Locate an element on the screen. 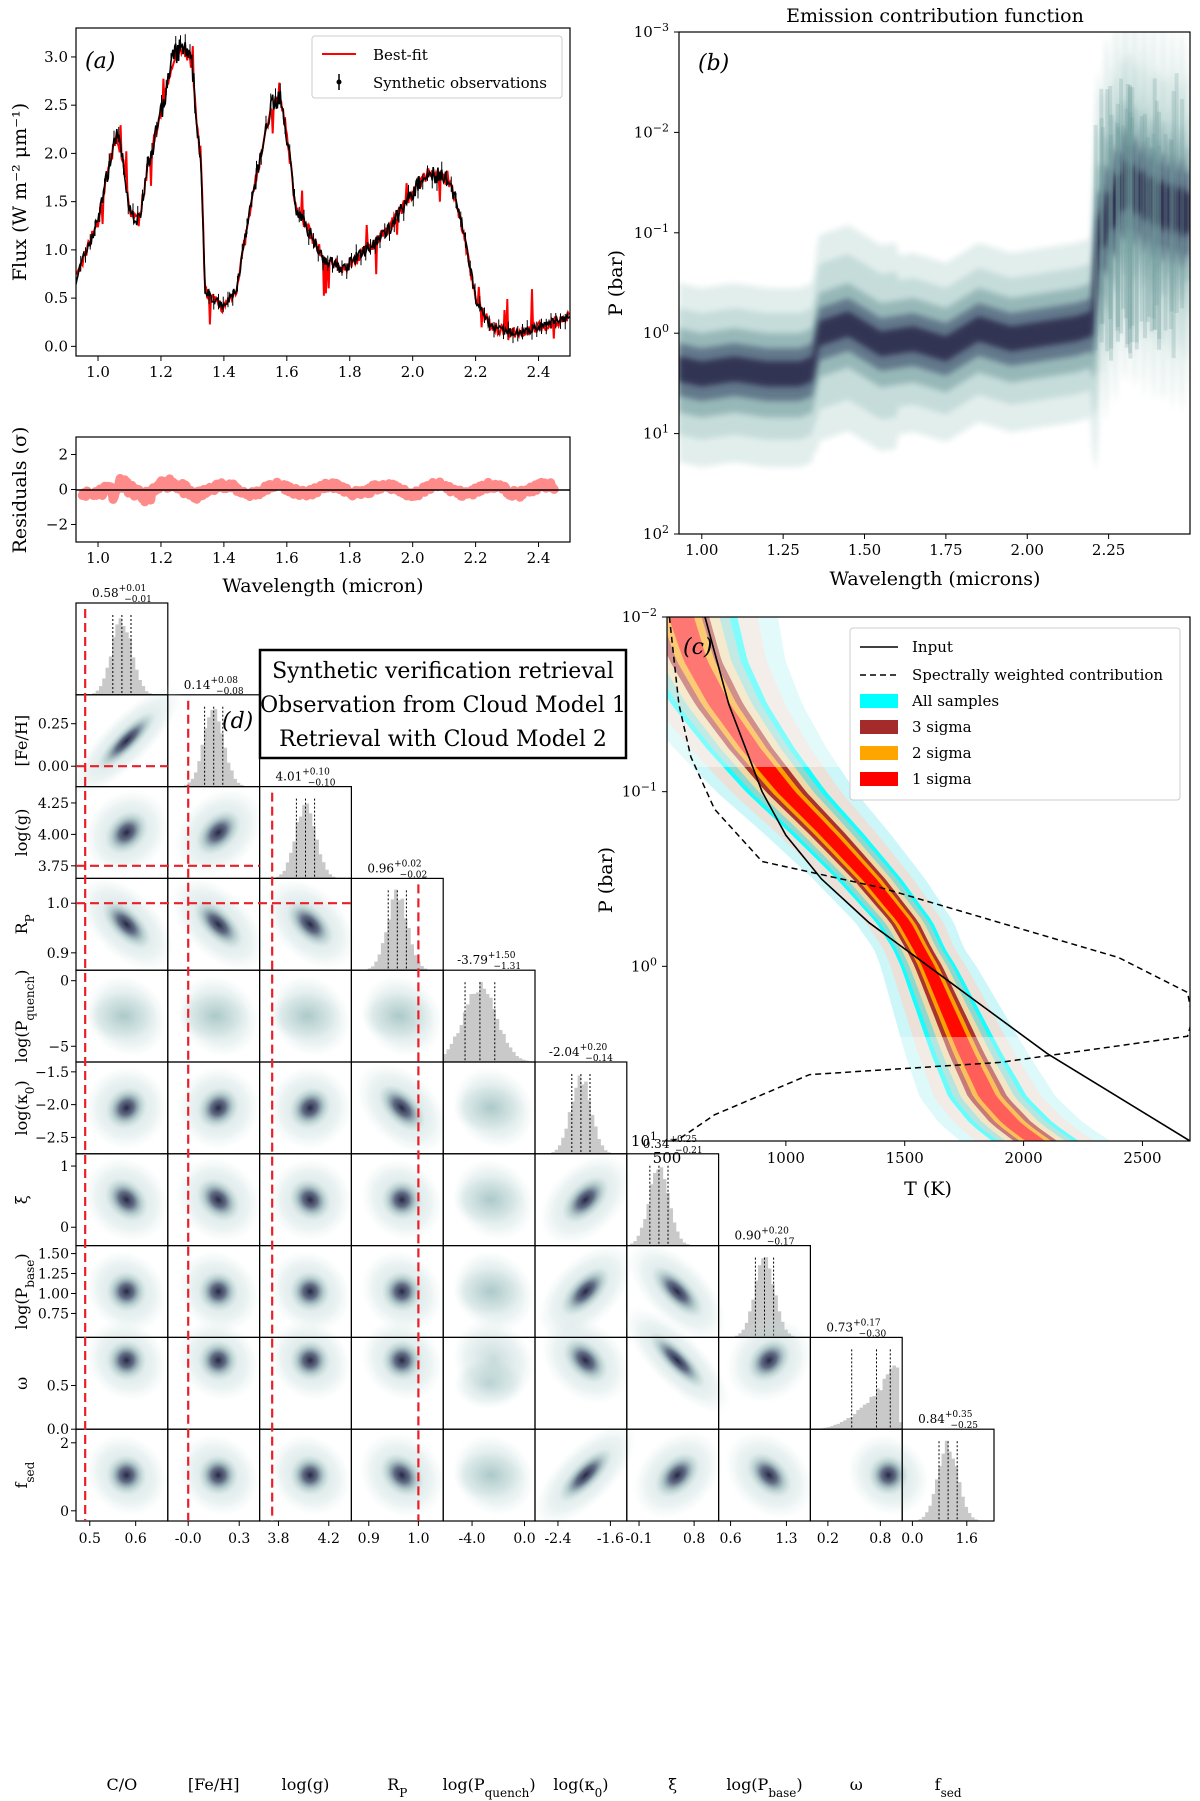 Image resolution: width=1200 pixels, height=1801 pixels. x-tick-label: 1.0 is located at coordinates (418, 1539).